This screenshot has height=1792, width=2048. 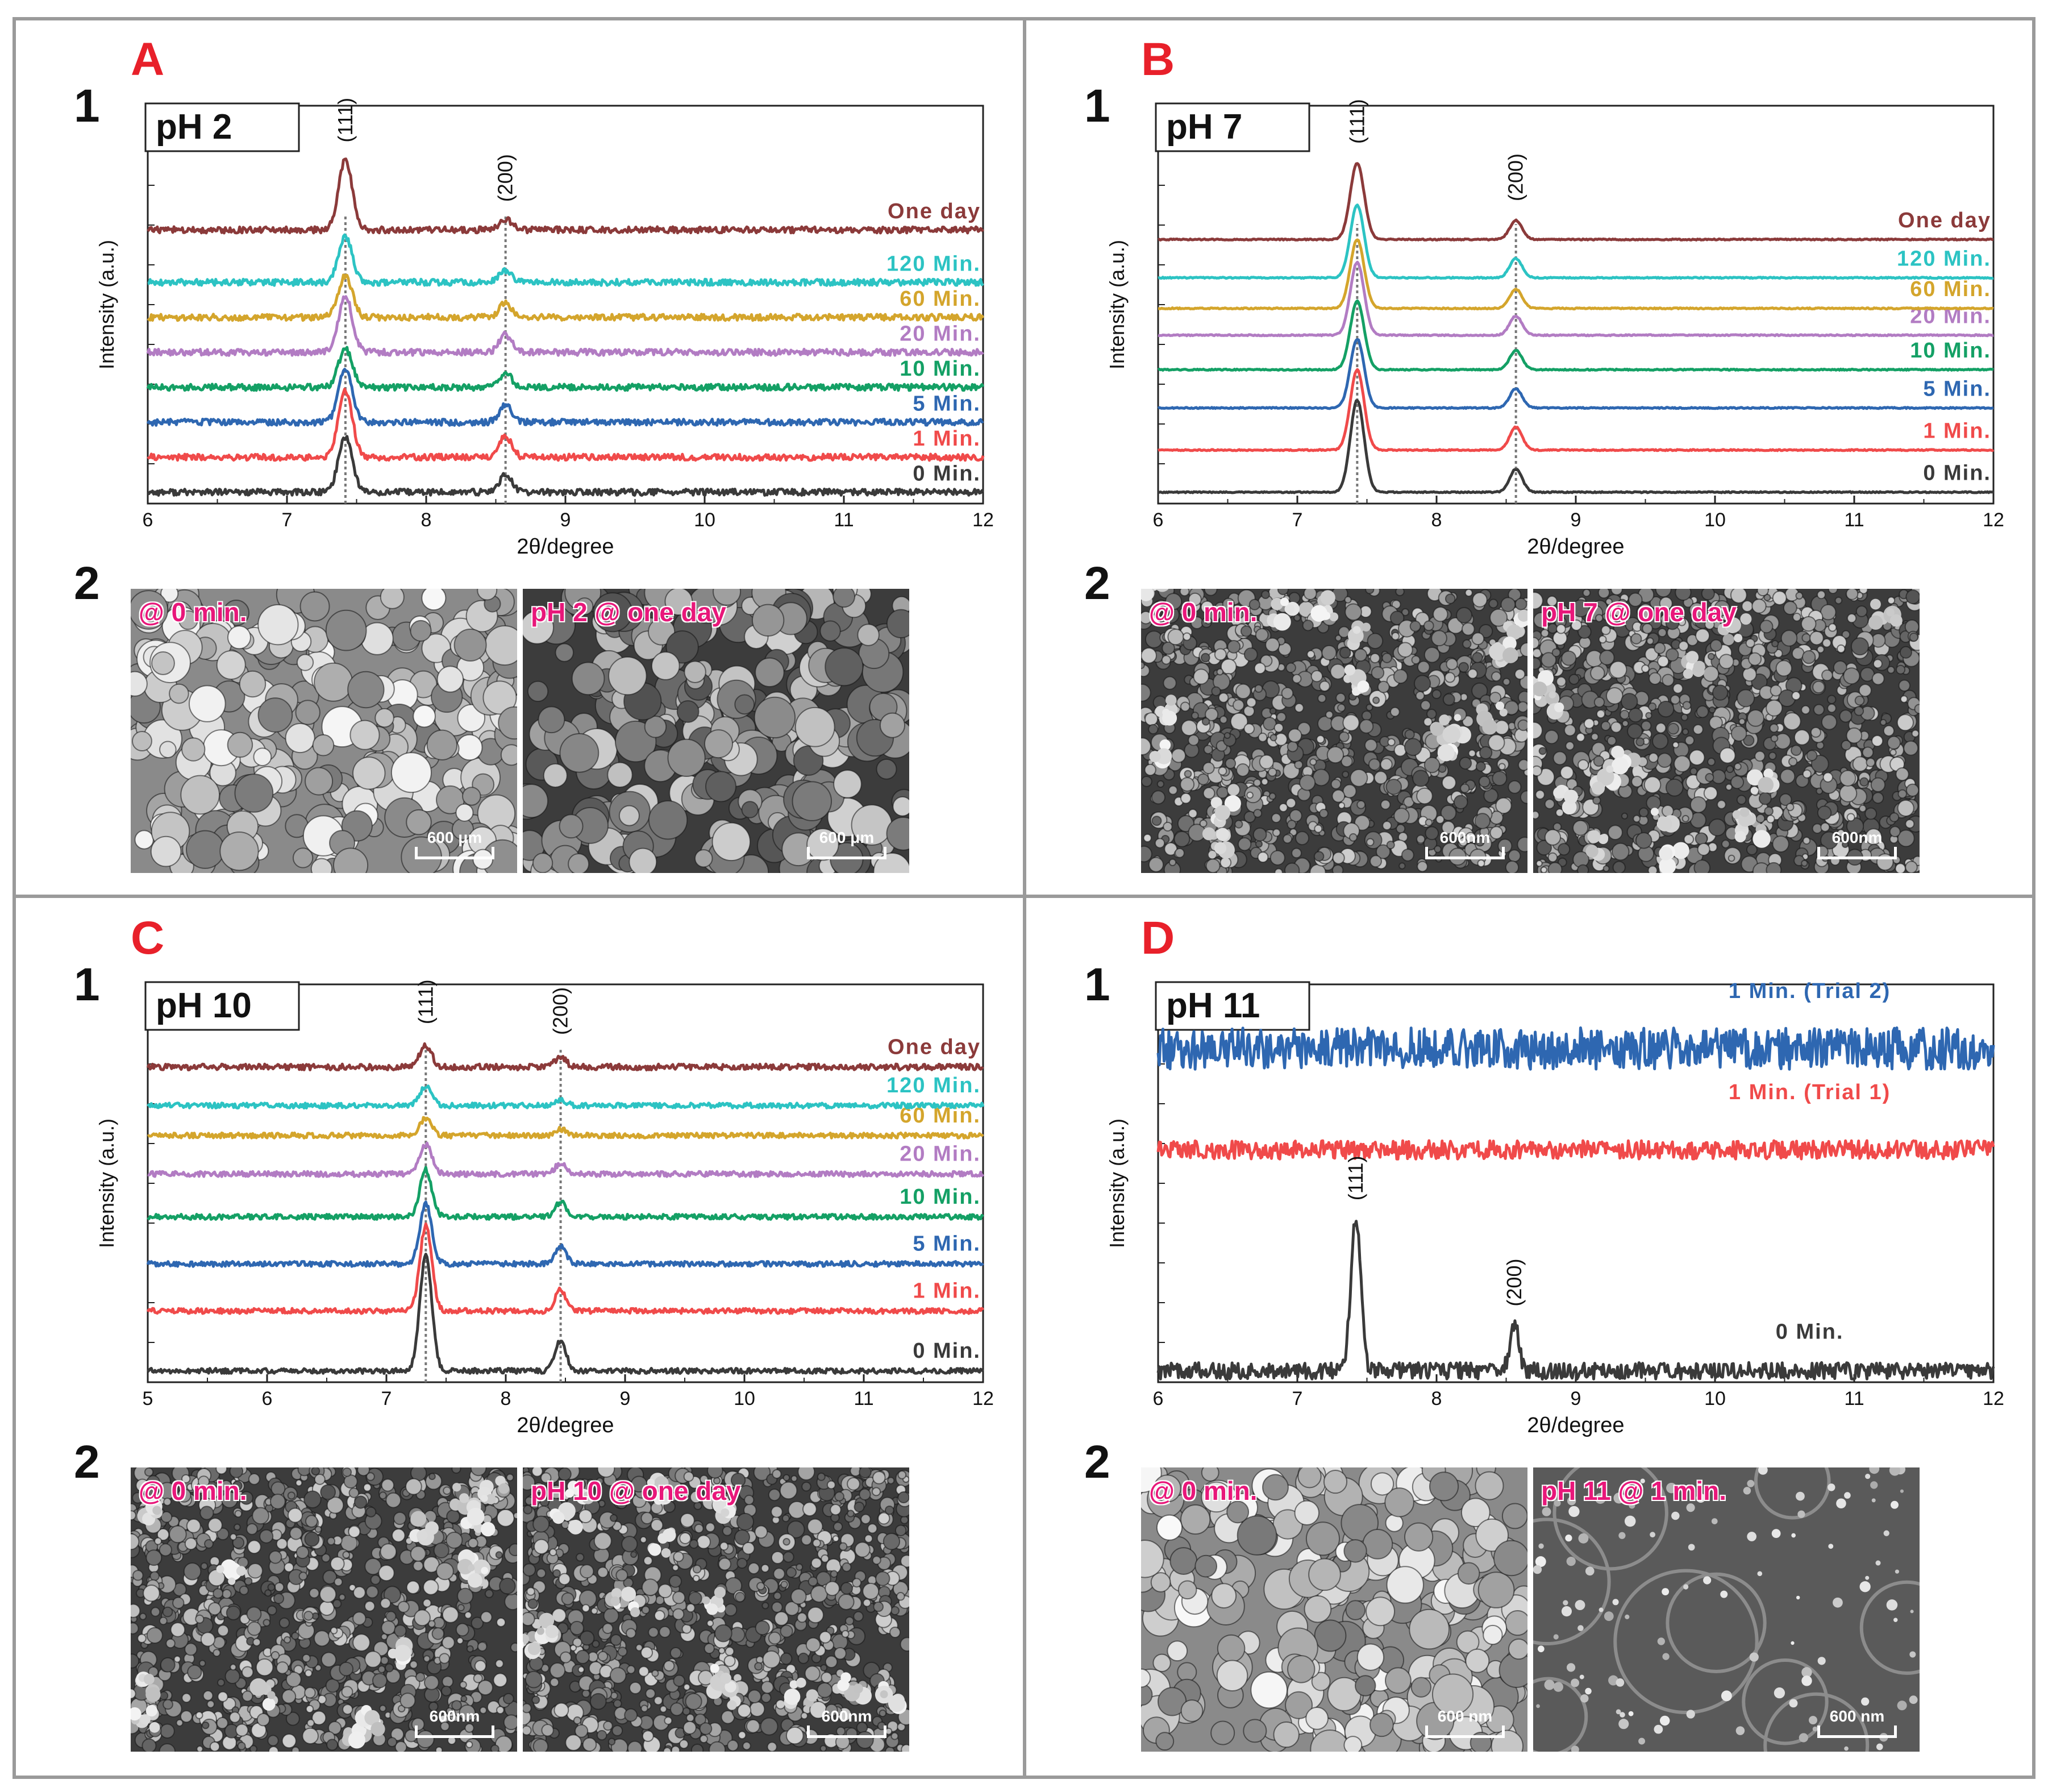 I want to click on chart-title: pH 7, so click(x=1232, y=127).